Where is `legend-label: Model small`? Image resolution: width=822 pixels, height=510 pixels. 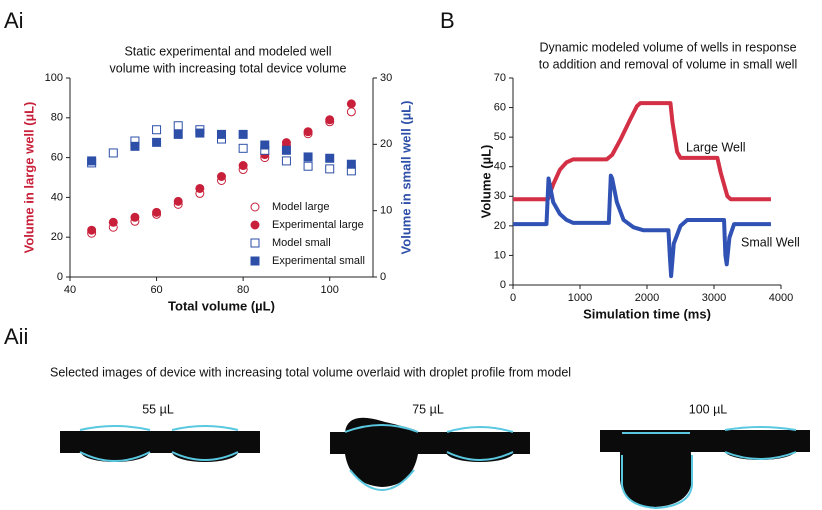
legend-label: Model small is located at coordinates (301, 243).